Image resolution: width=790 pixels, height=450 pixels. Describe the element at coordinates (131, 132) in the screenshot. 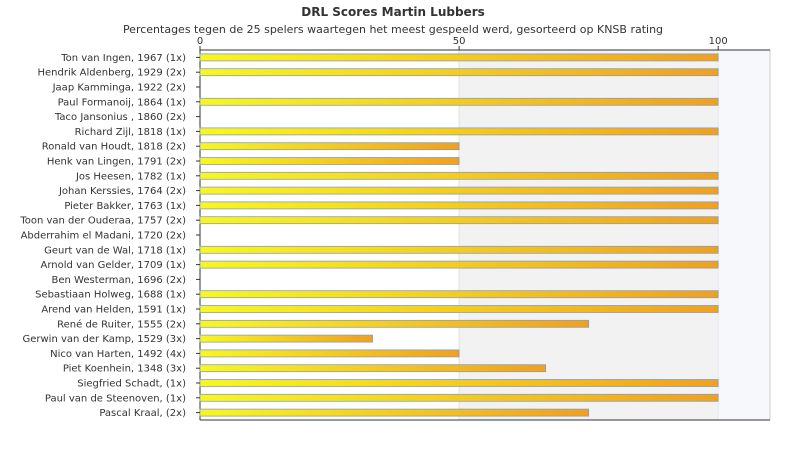

I see `category-label: Richard Zijl, 1818 (1x)` at that location.